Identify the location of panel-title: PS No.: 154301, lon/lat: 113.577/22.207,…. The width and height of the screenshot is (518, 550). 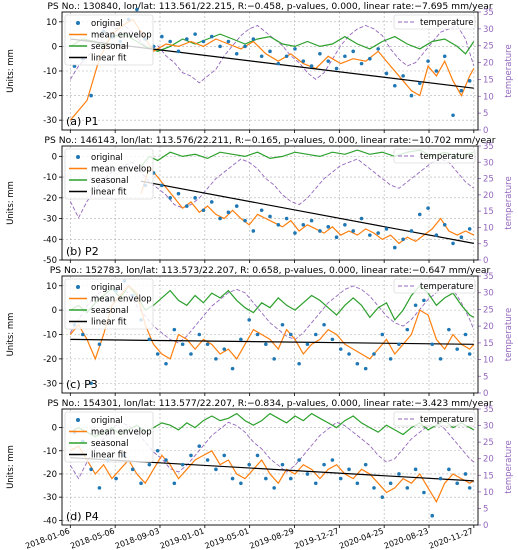
(270, 403).